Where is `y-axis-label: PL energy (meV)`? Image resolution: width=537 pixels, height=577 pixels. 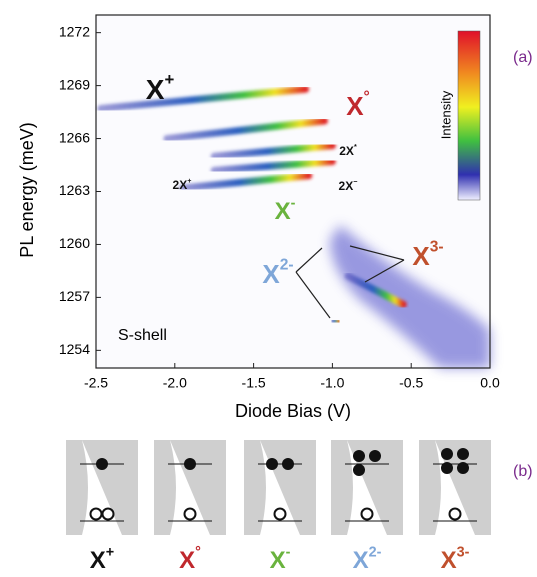 y-axis-label: PL energy (meV) is located at coordinates (27, 189).